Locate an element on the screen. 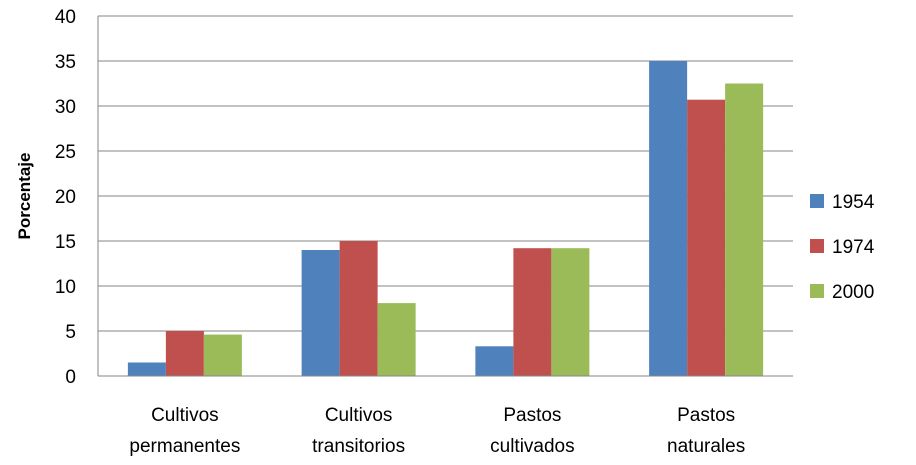 The image size is (916, 465). y-axis-tick-labels: 0 5 10 15 20 25 30 35 40 is located at coordinates (65, 197).